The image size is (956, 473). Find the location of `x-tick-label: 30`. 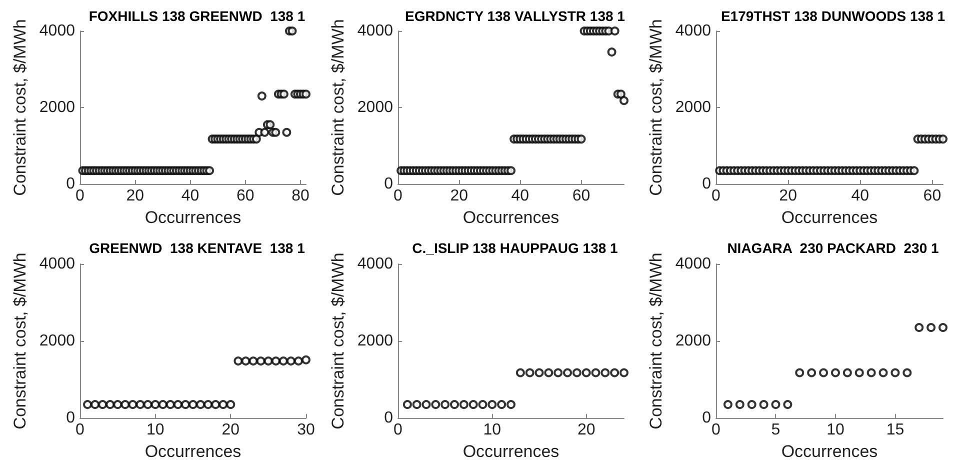

x-tick-label: 30 is located at coordinates (306, 430).